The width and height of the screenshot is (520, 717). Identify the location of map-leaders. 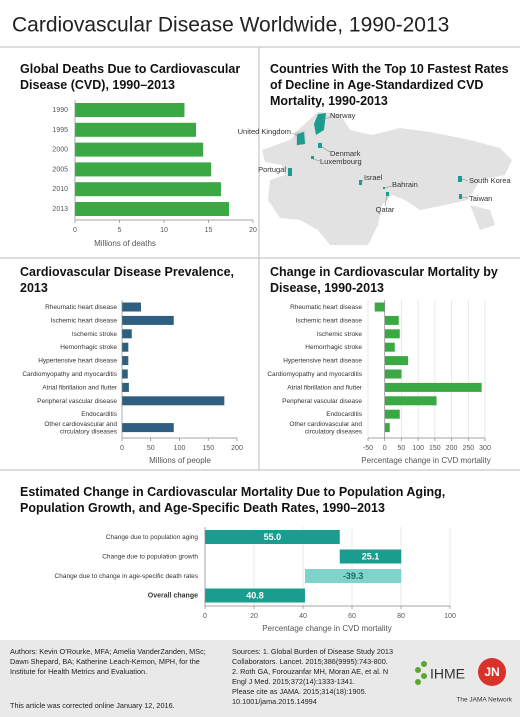
(380, 161).